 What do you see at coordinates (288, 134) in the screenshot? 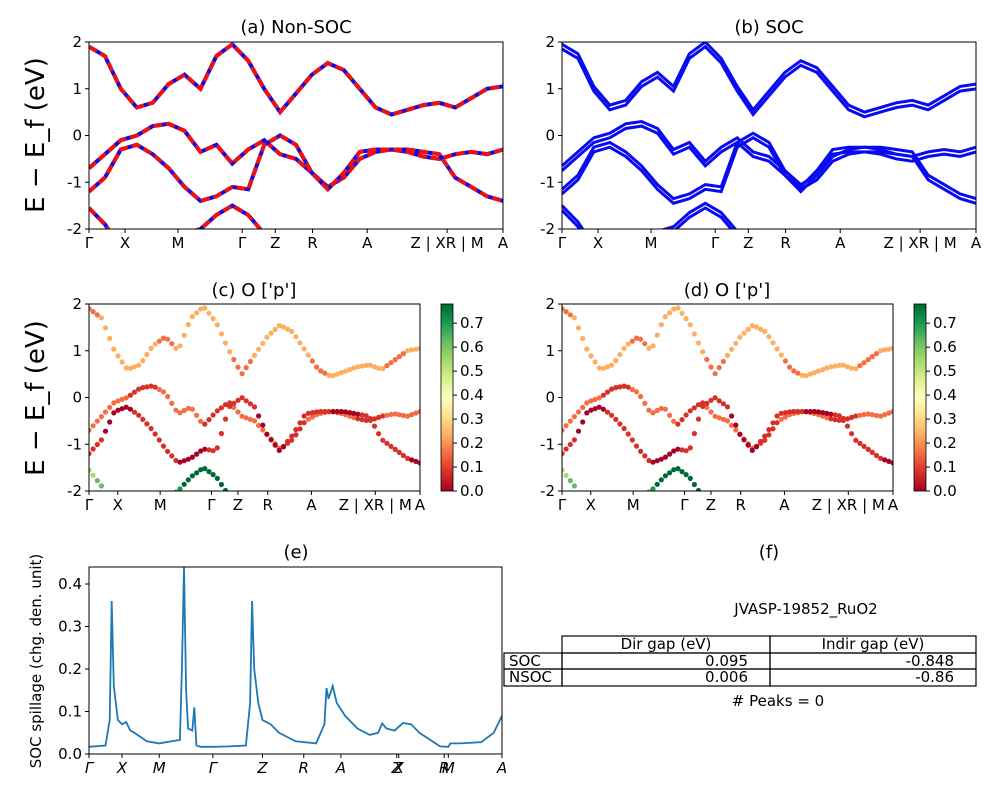
I see `panel-a: (a) Non-SOC -2 -1 0 1 2 Γ X M Γ Z R A Z | XR | M A` at bounding box center [288, 134].